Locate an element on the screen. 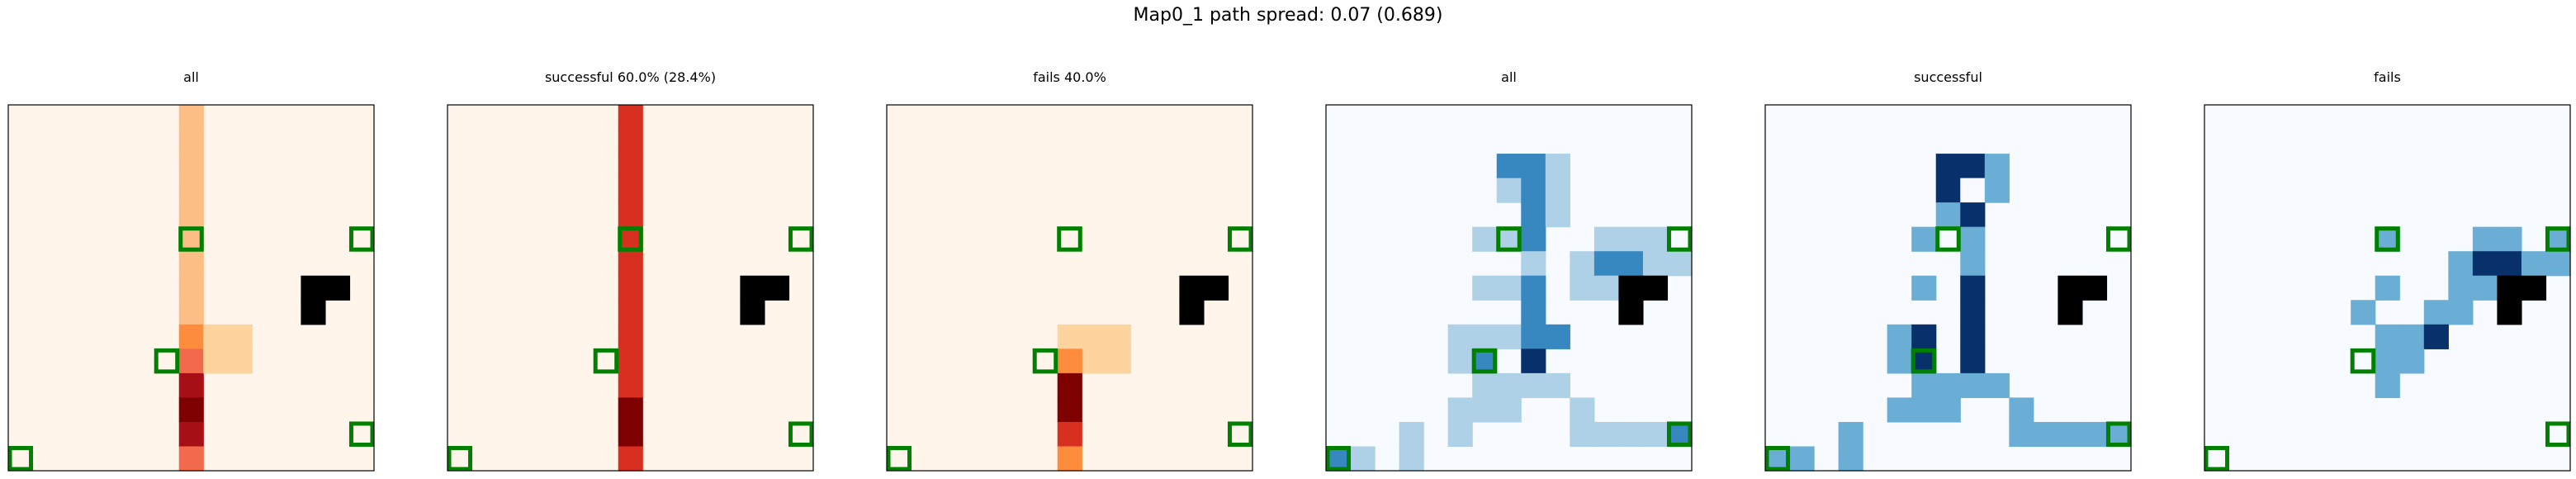 The height and width of the screenshot is (479, 2576). heatmap-panel-3: fails 40.0% is located at coordinates (1069, 270).